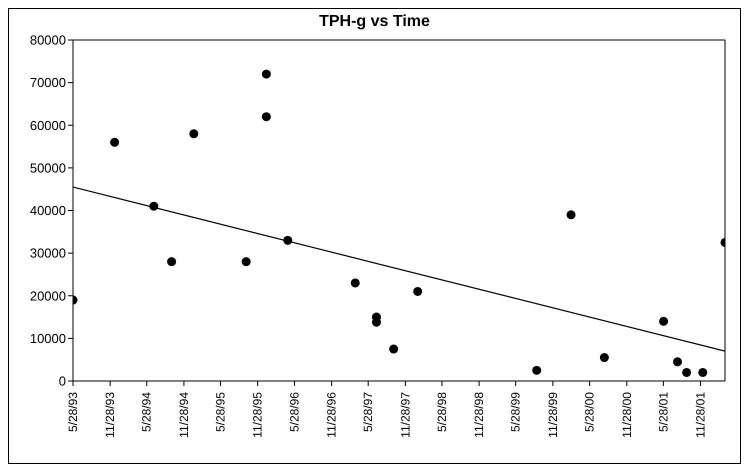  What do you see at coordinates (374, 22) in the screenshot?
I see `chart-title: TPH-g vs Time` at bounding box center [374, 22].